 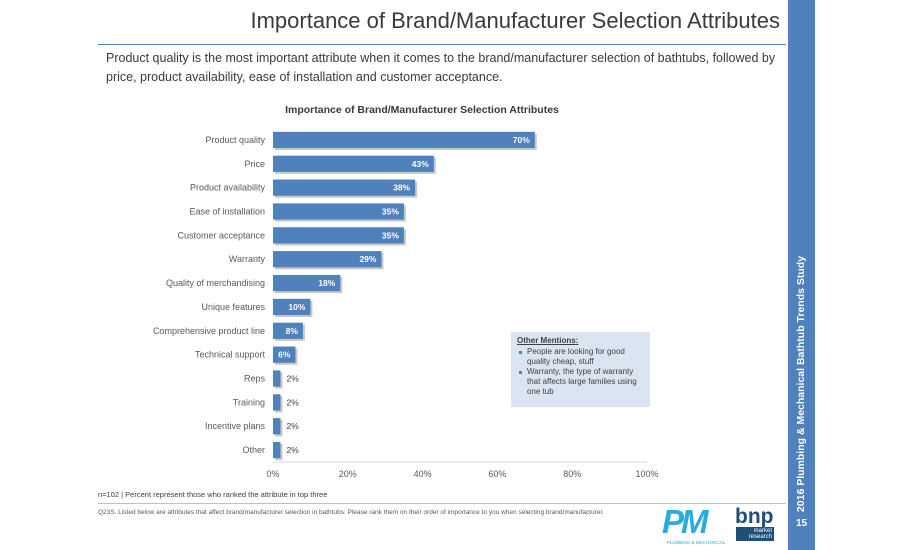 What do you see at coordinates (230, 355) in the screenshot?
I see `category-label: Technical support` at bounding box center [230, 355].